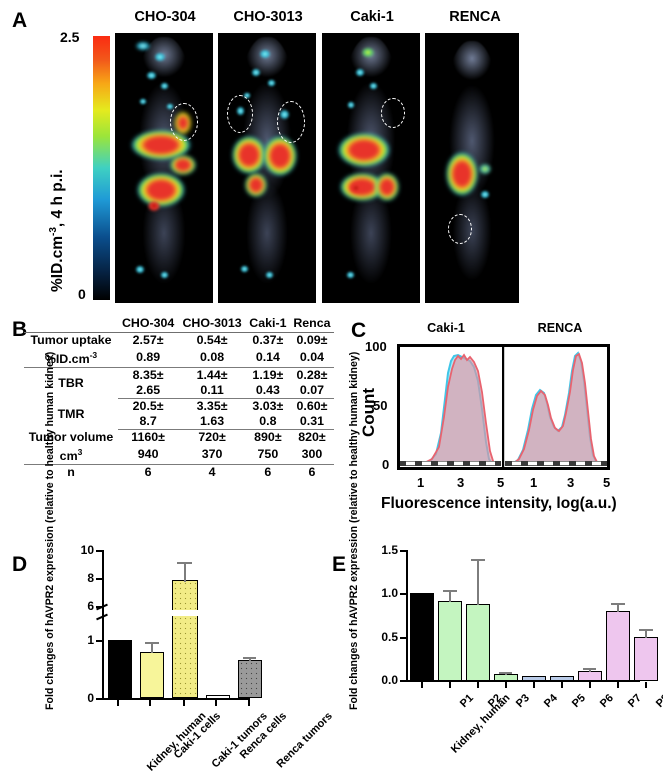  Describe the element at coordinates (179, 410) in the screenshot. I see `table-row: TMR 20.5± 3.35± 3.03± 0.60±` at that location.